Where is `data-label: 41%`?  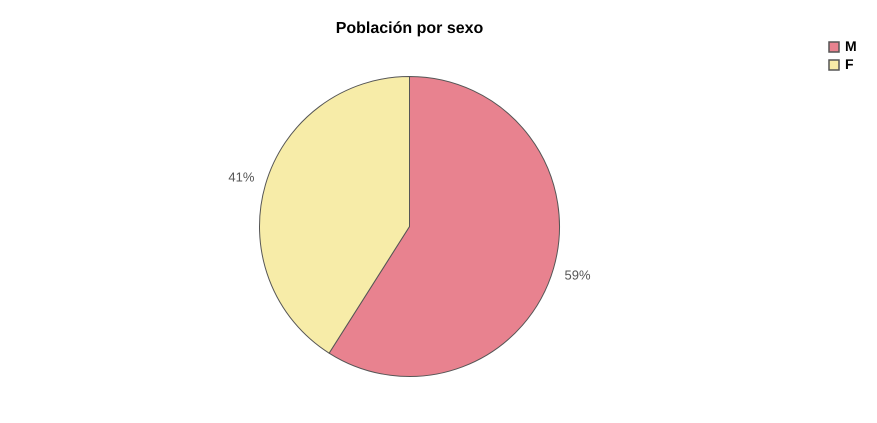
data-label: 41% is located at coordinates (241, 177).